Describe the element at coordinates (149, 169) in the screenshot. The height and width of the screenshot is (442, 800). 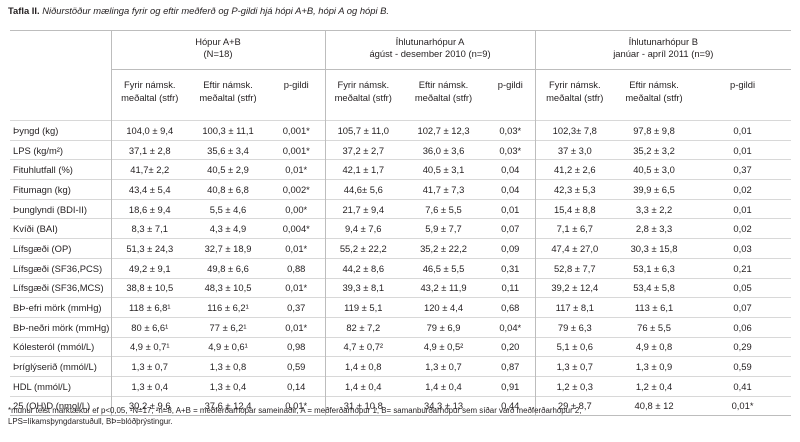
I see `value-cell: 41,7± 2,2` at that location.